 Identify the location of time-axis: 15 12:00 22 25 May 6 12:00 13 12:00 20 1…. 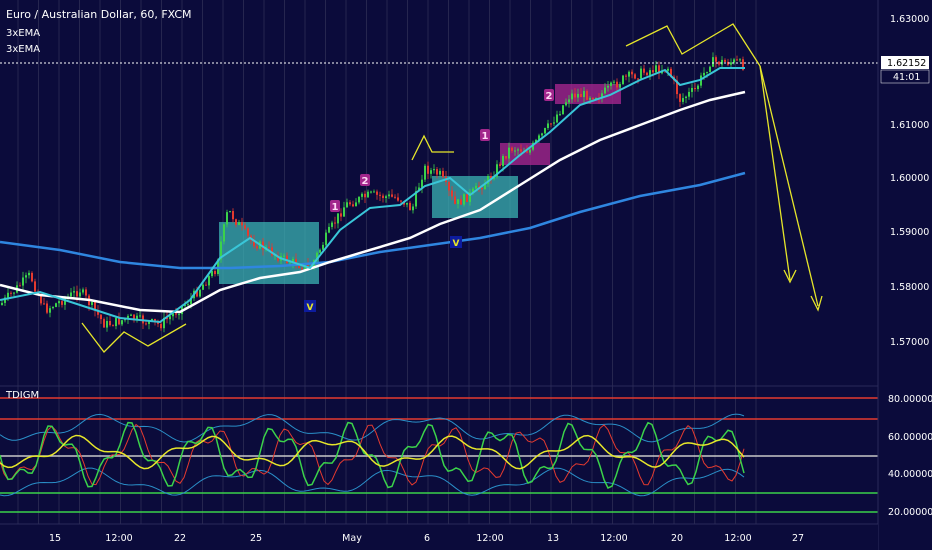
(426, 538).